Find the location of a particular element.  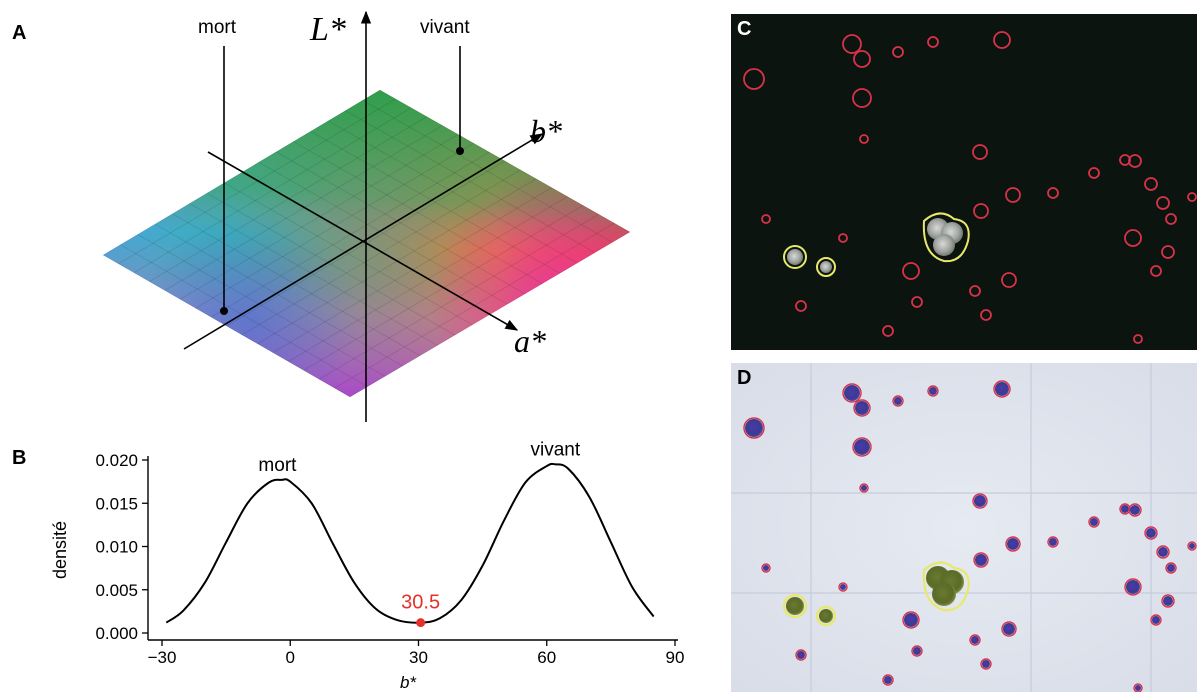

axis-l-label: L* is located at coordinates (327, 29).